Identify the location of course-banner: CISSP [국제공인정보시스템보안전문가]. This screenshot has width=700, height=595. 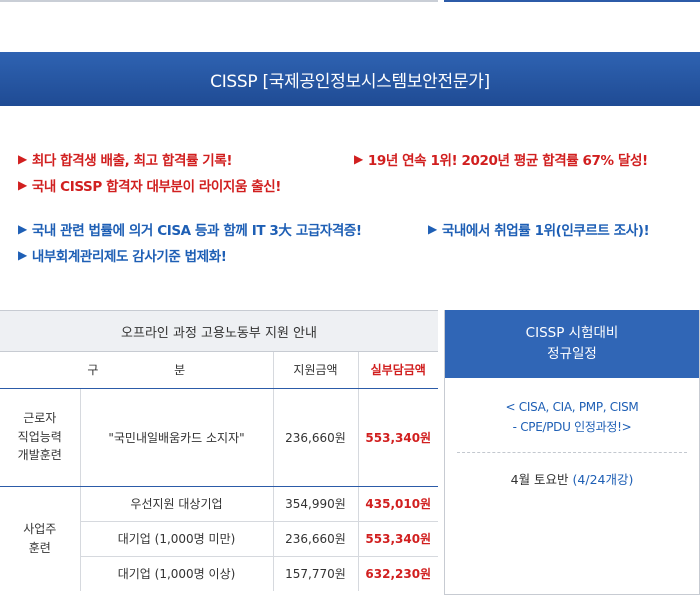
(350, 79).